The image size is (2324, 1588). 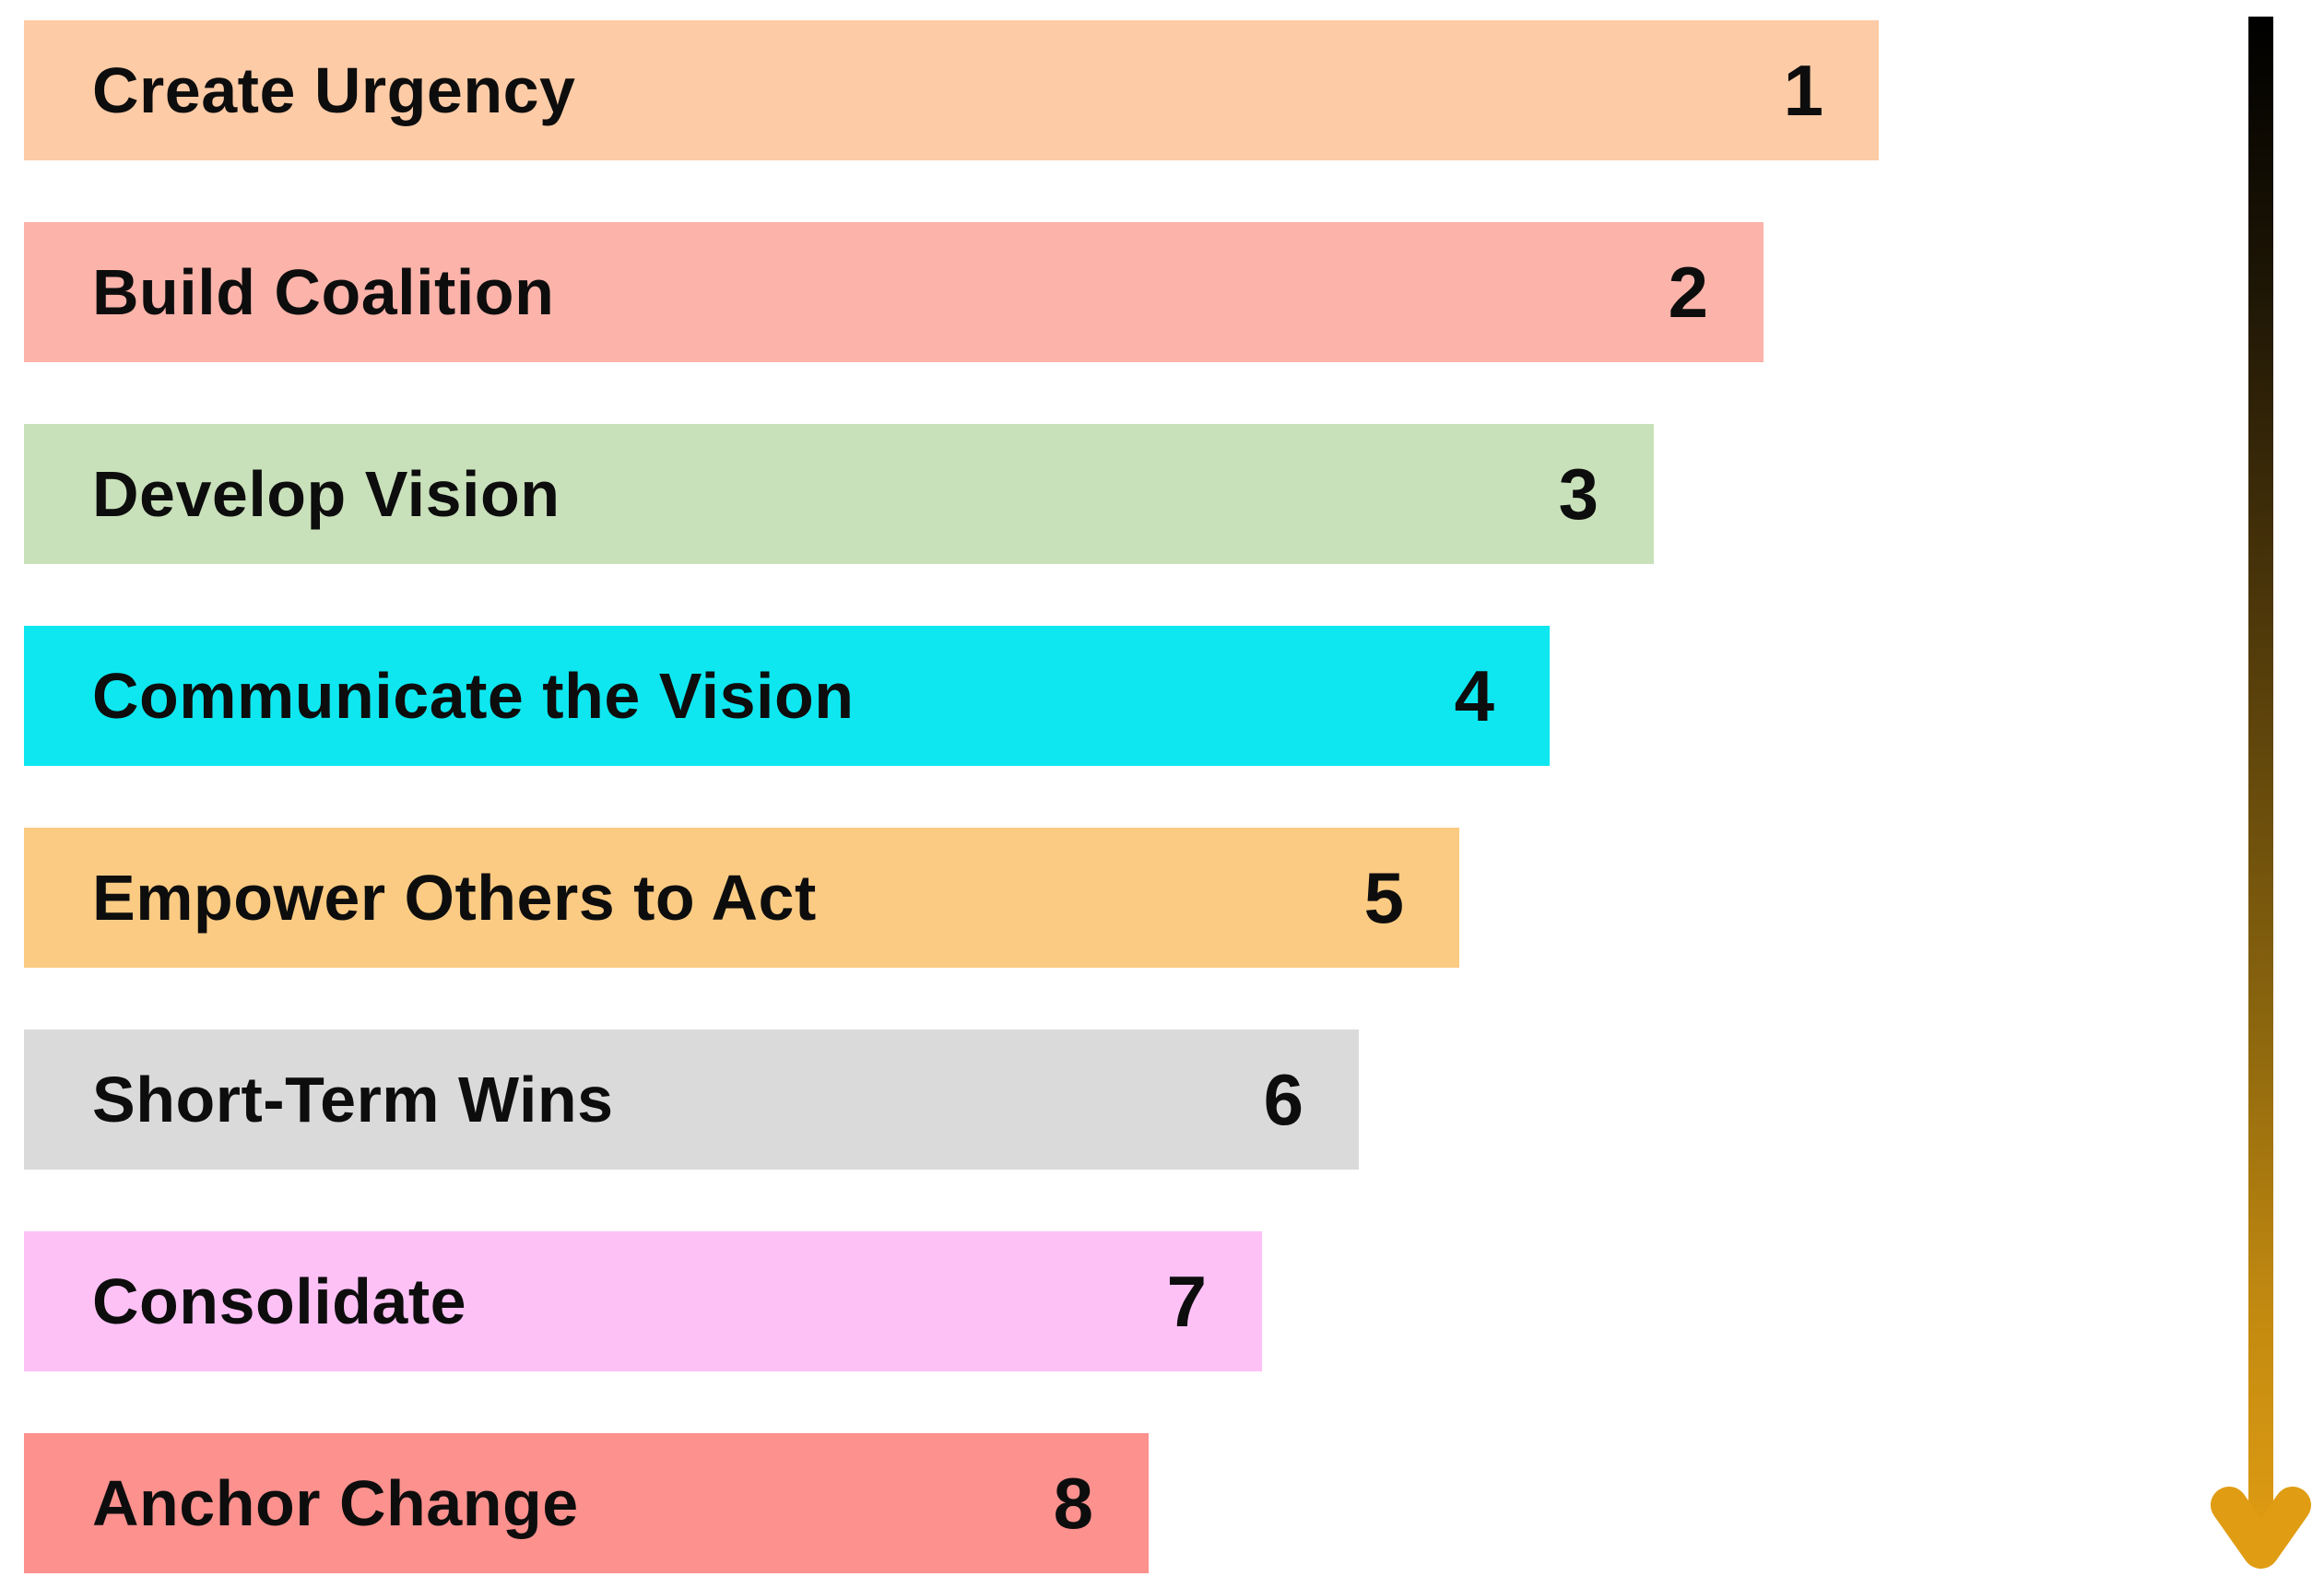 What do you see at coordinates (894, 292) in the screenshot?
I see `step-bar-2: Build Coalition 2` at bounding box center [894, 292].